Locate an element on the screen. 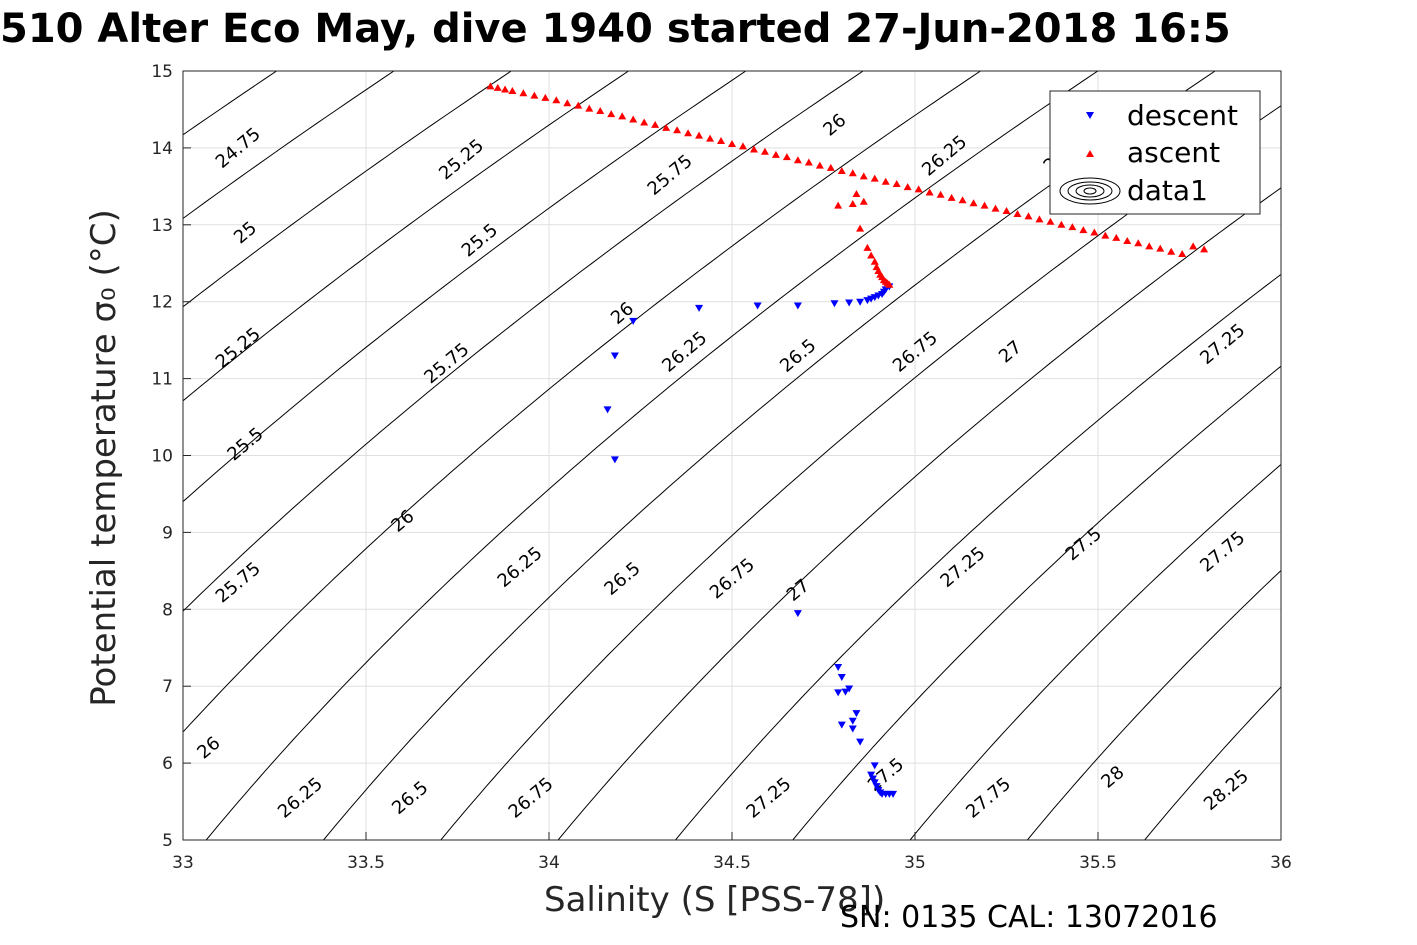  x-tick-label: 35.5 is located at coordinates (1098, 863).